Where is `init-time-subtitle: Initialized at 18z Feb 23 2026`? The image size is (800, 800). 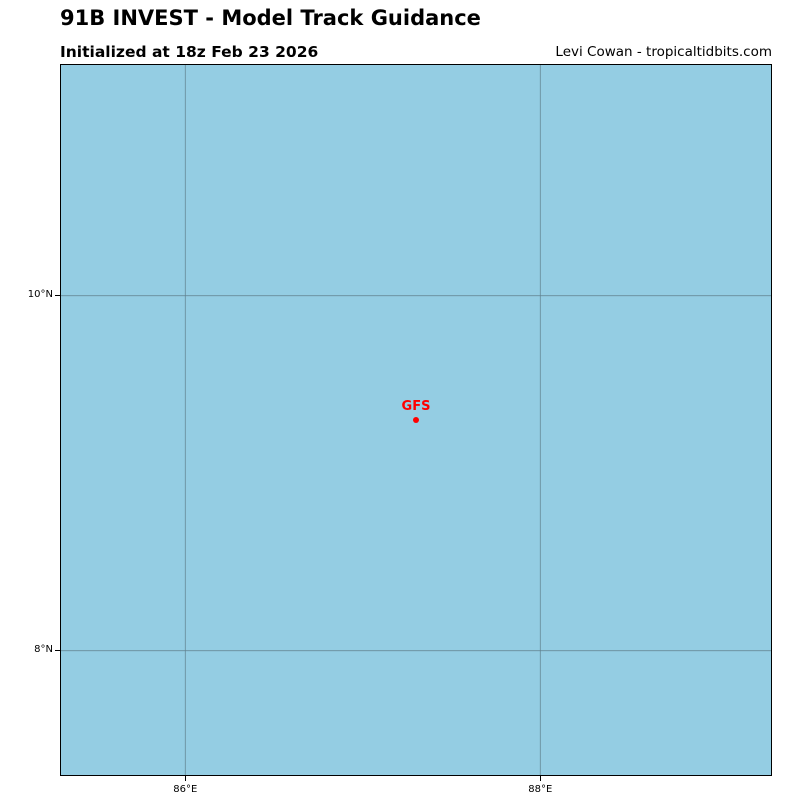 init-time-subtitle: Initialized at 18z Feb 23 2026 is located at coordinates (189, 52).